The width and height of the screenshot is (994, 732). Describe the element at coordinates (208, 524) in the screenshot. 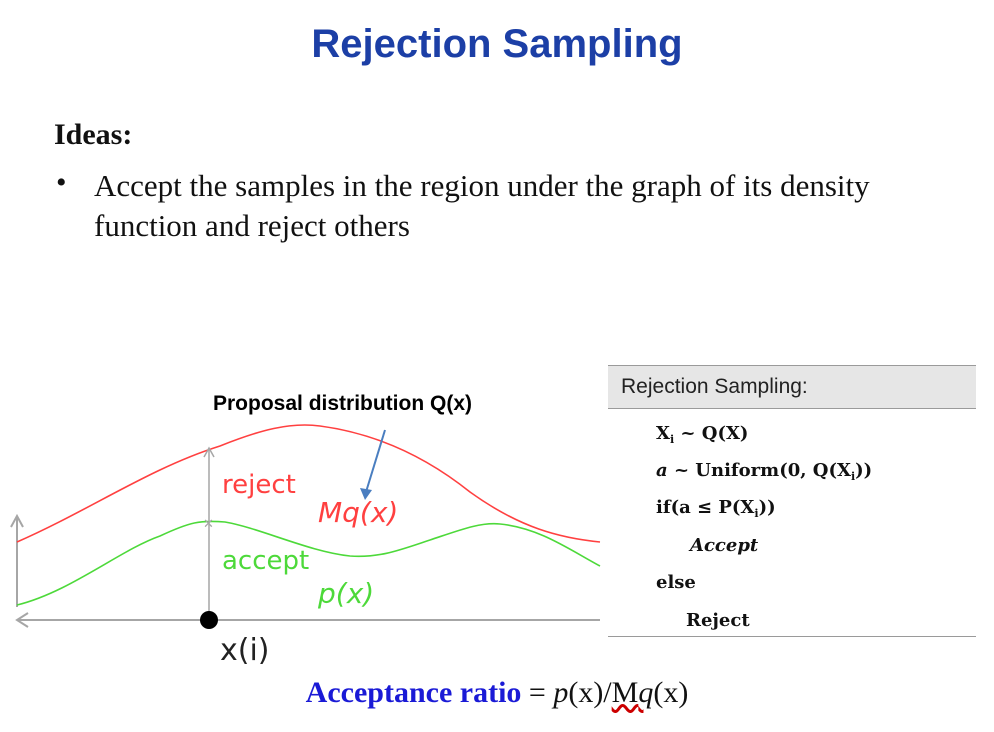

I see `xi-mid-cross: ✕` at that location.